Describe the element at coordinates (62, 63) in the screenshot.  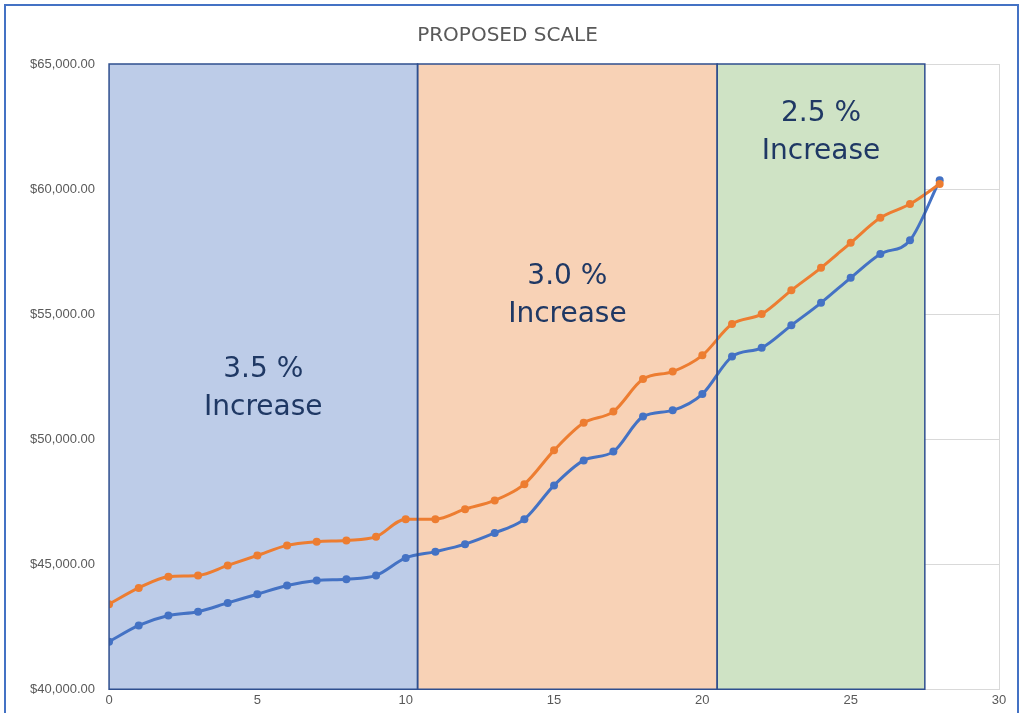
I see `y-tick-label: $65,000.00` at that location.